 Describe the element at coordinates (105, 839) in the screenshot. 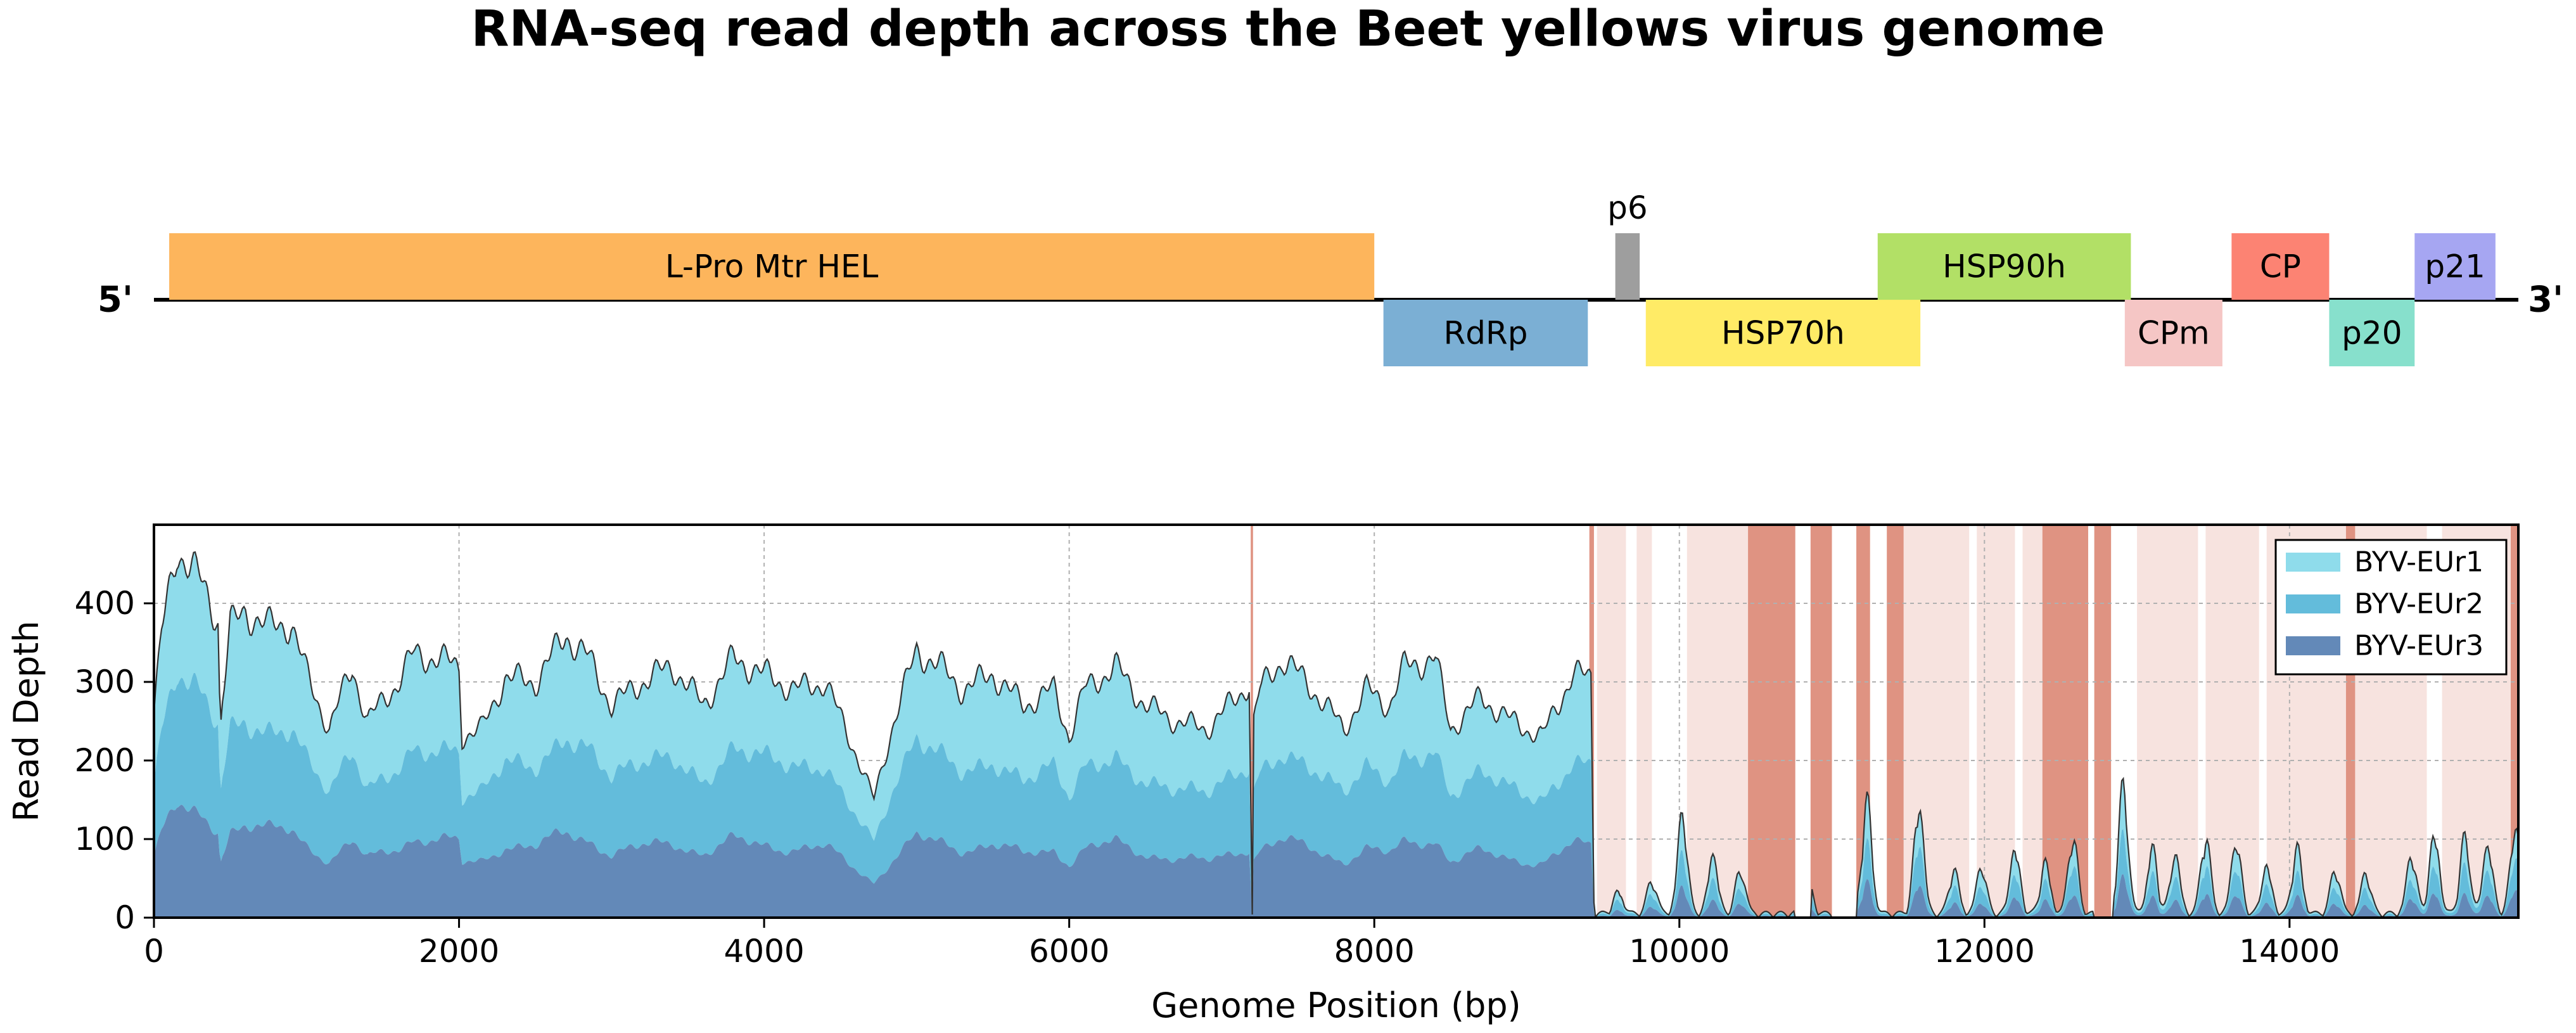

I see `y-tick-label: 100` at that location.